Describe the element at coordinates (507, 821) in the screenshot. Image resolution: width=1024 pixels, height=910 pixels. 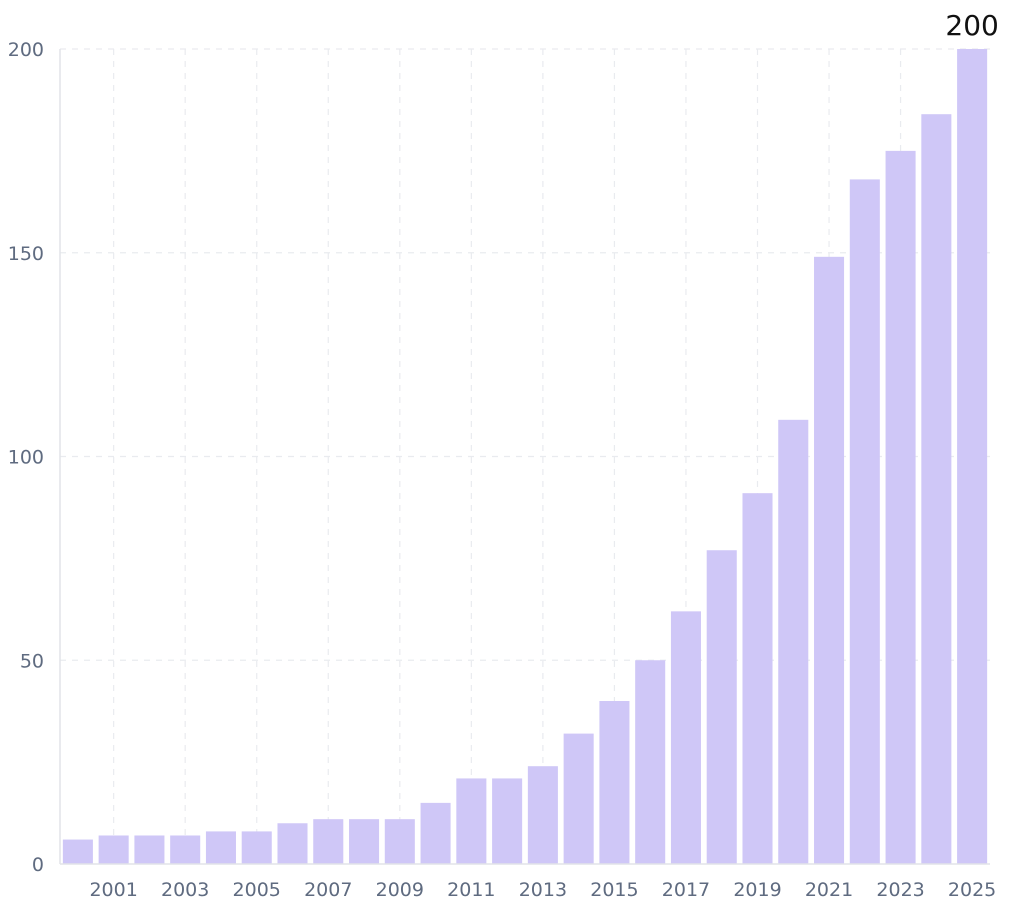
I see `bar-2012` at that location.